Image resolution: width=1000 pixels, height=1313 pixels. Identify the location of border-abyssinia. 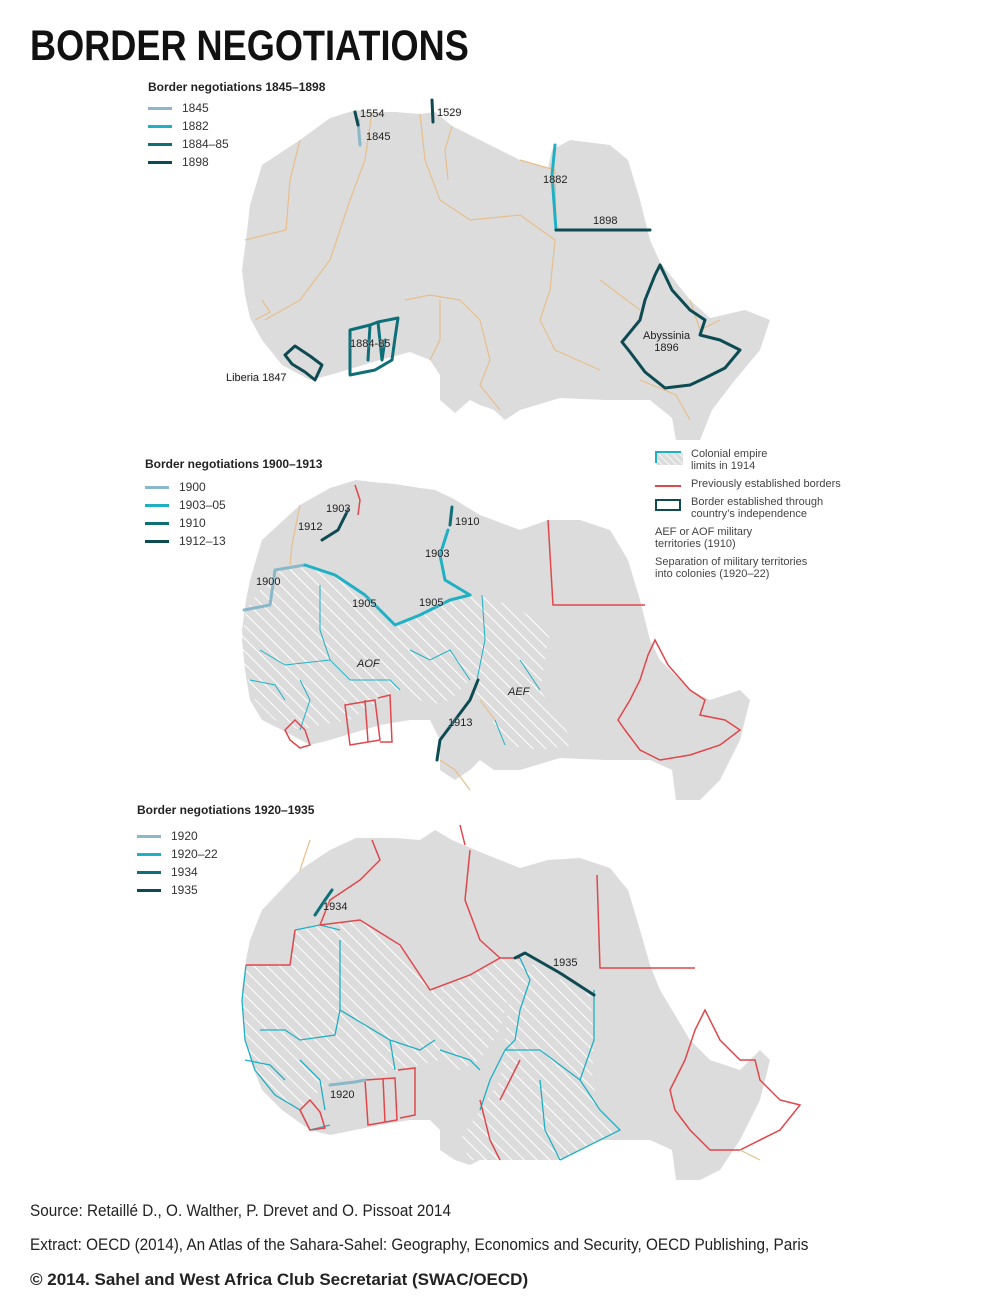
(681, 326).